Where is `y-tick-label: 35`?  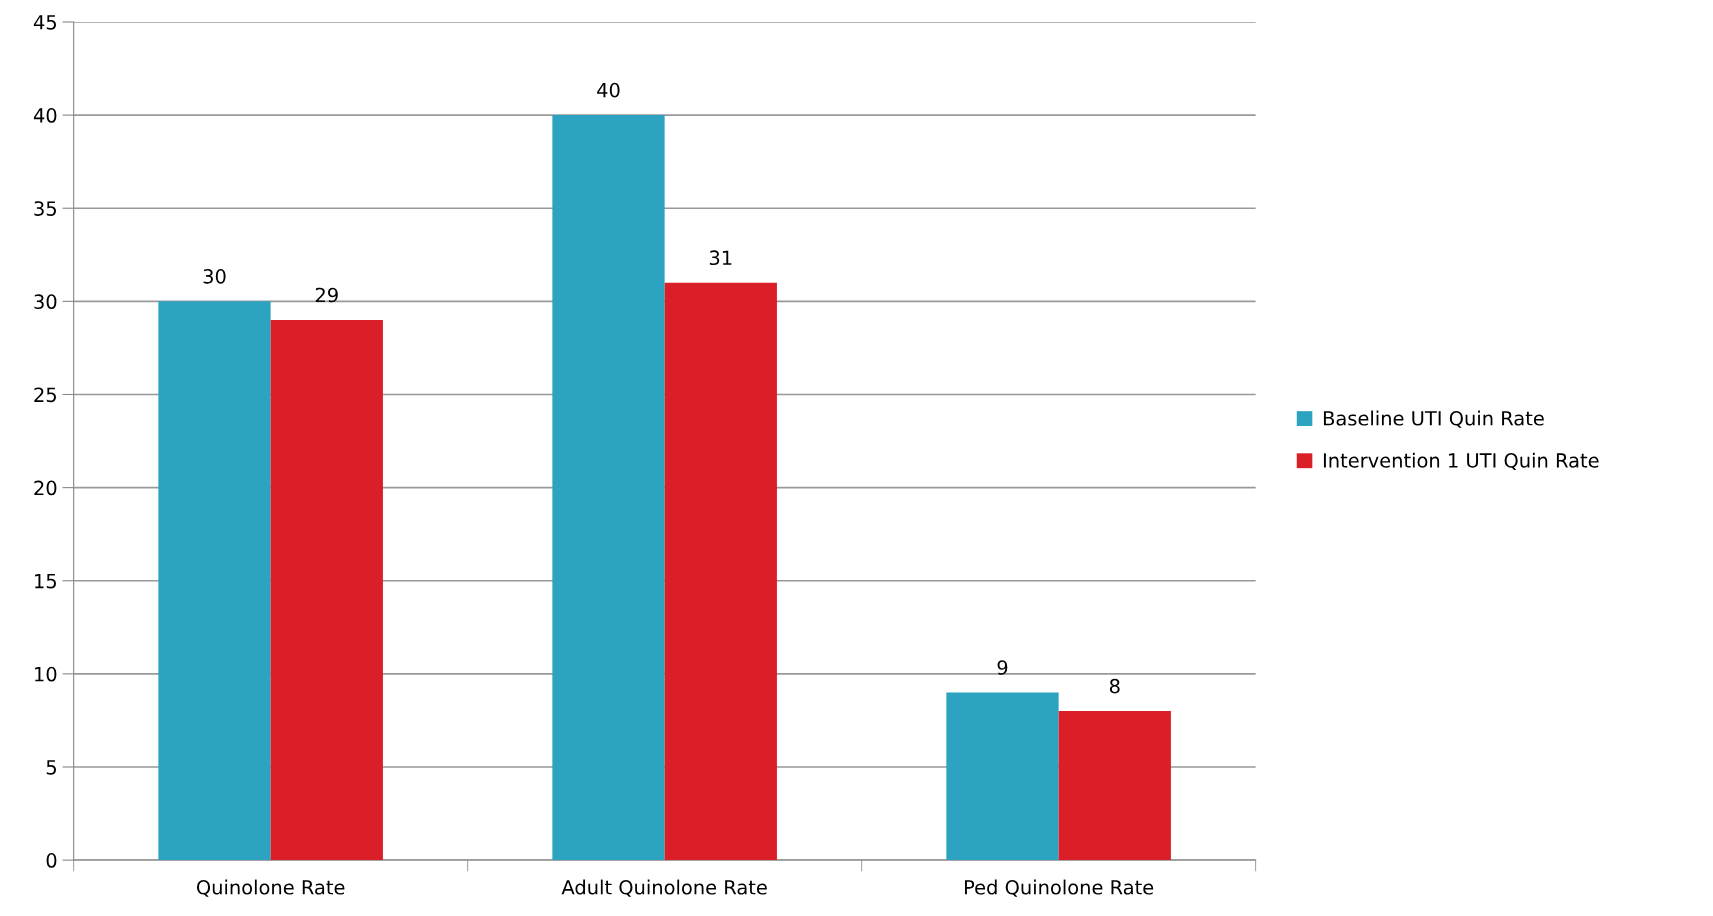 y-tick-label: 35 is located at coordinates (45, 208).